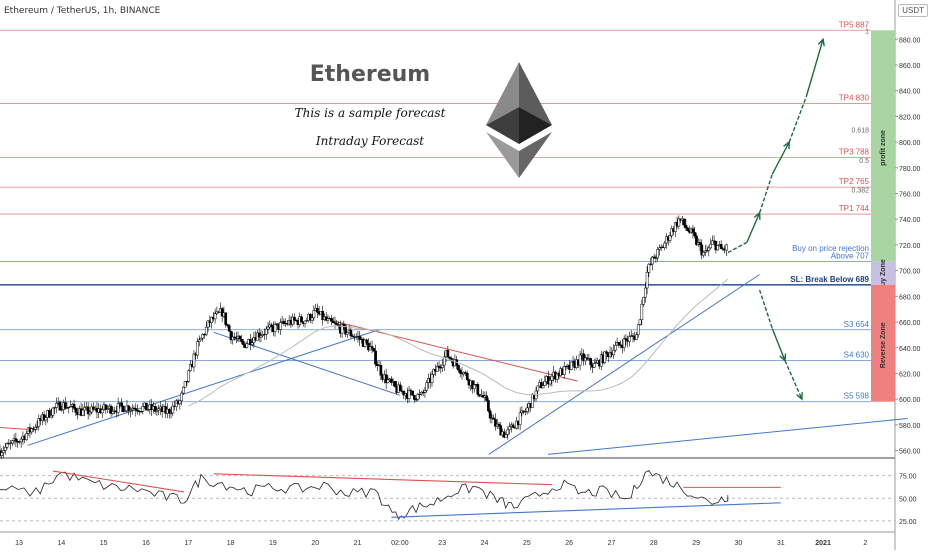 This screenshot has height=555, width=932. What do you see at coordinates (908, 499) in the screenshot?
I see `rsi-tick-label: 50.00` at bounding box center [908, 499].